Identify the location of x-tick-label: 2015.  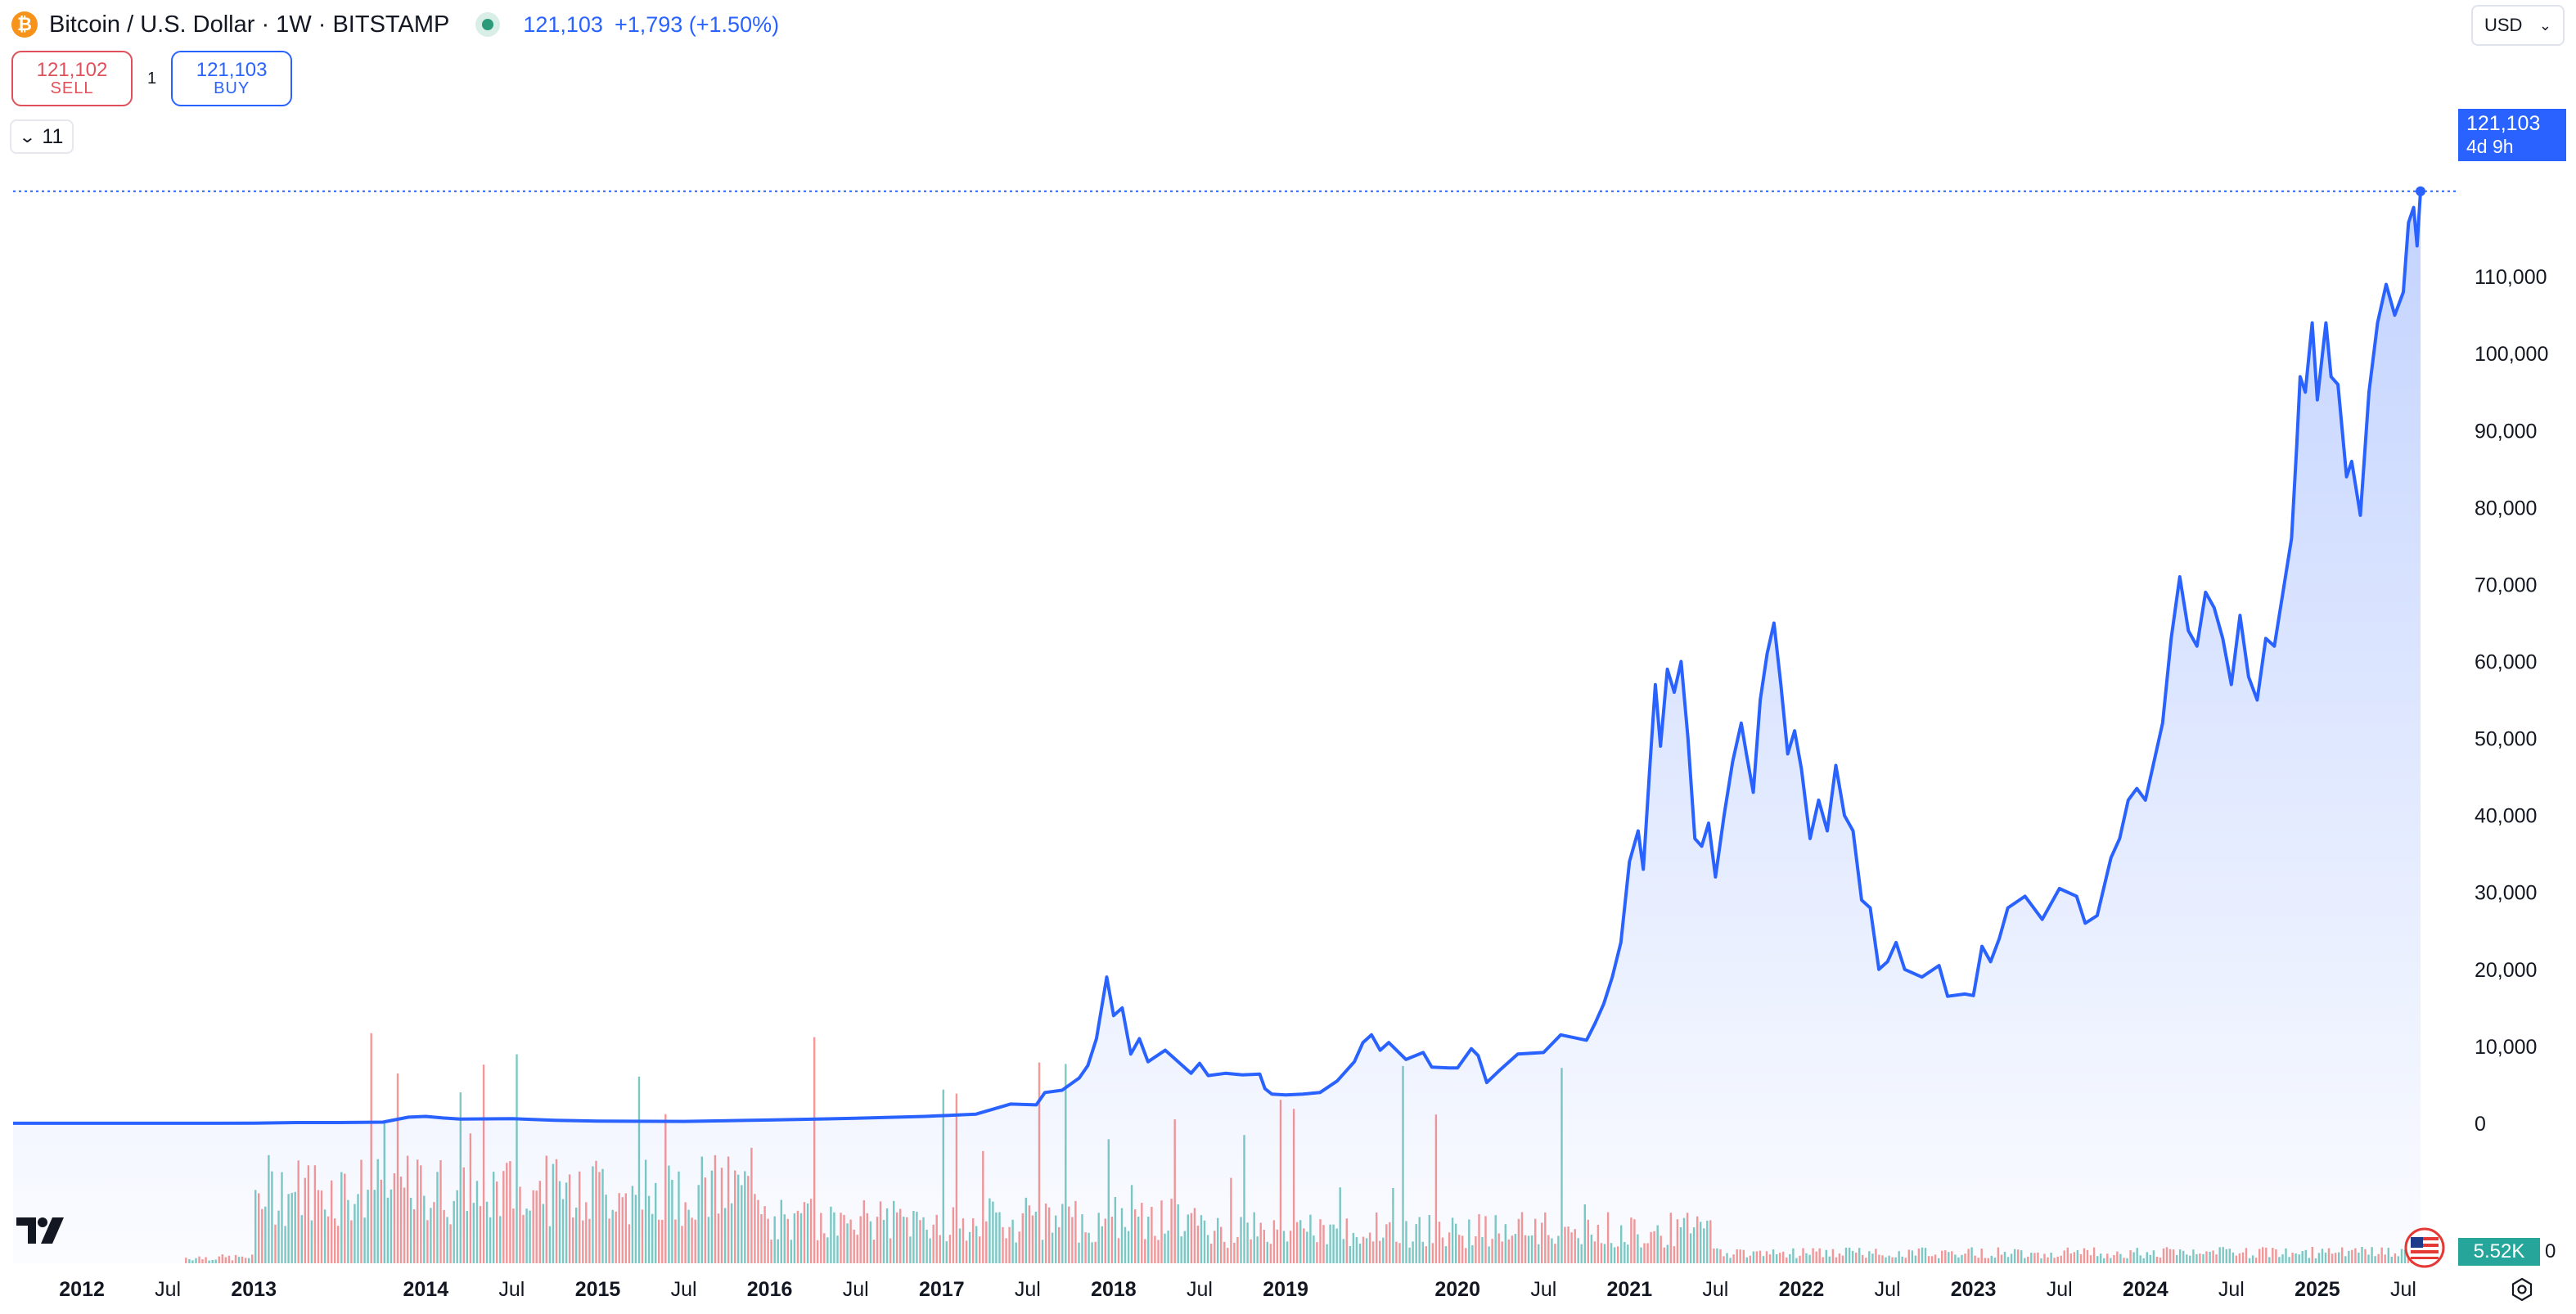
(598, 1290).